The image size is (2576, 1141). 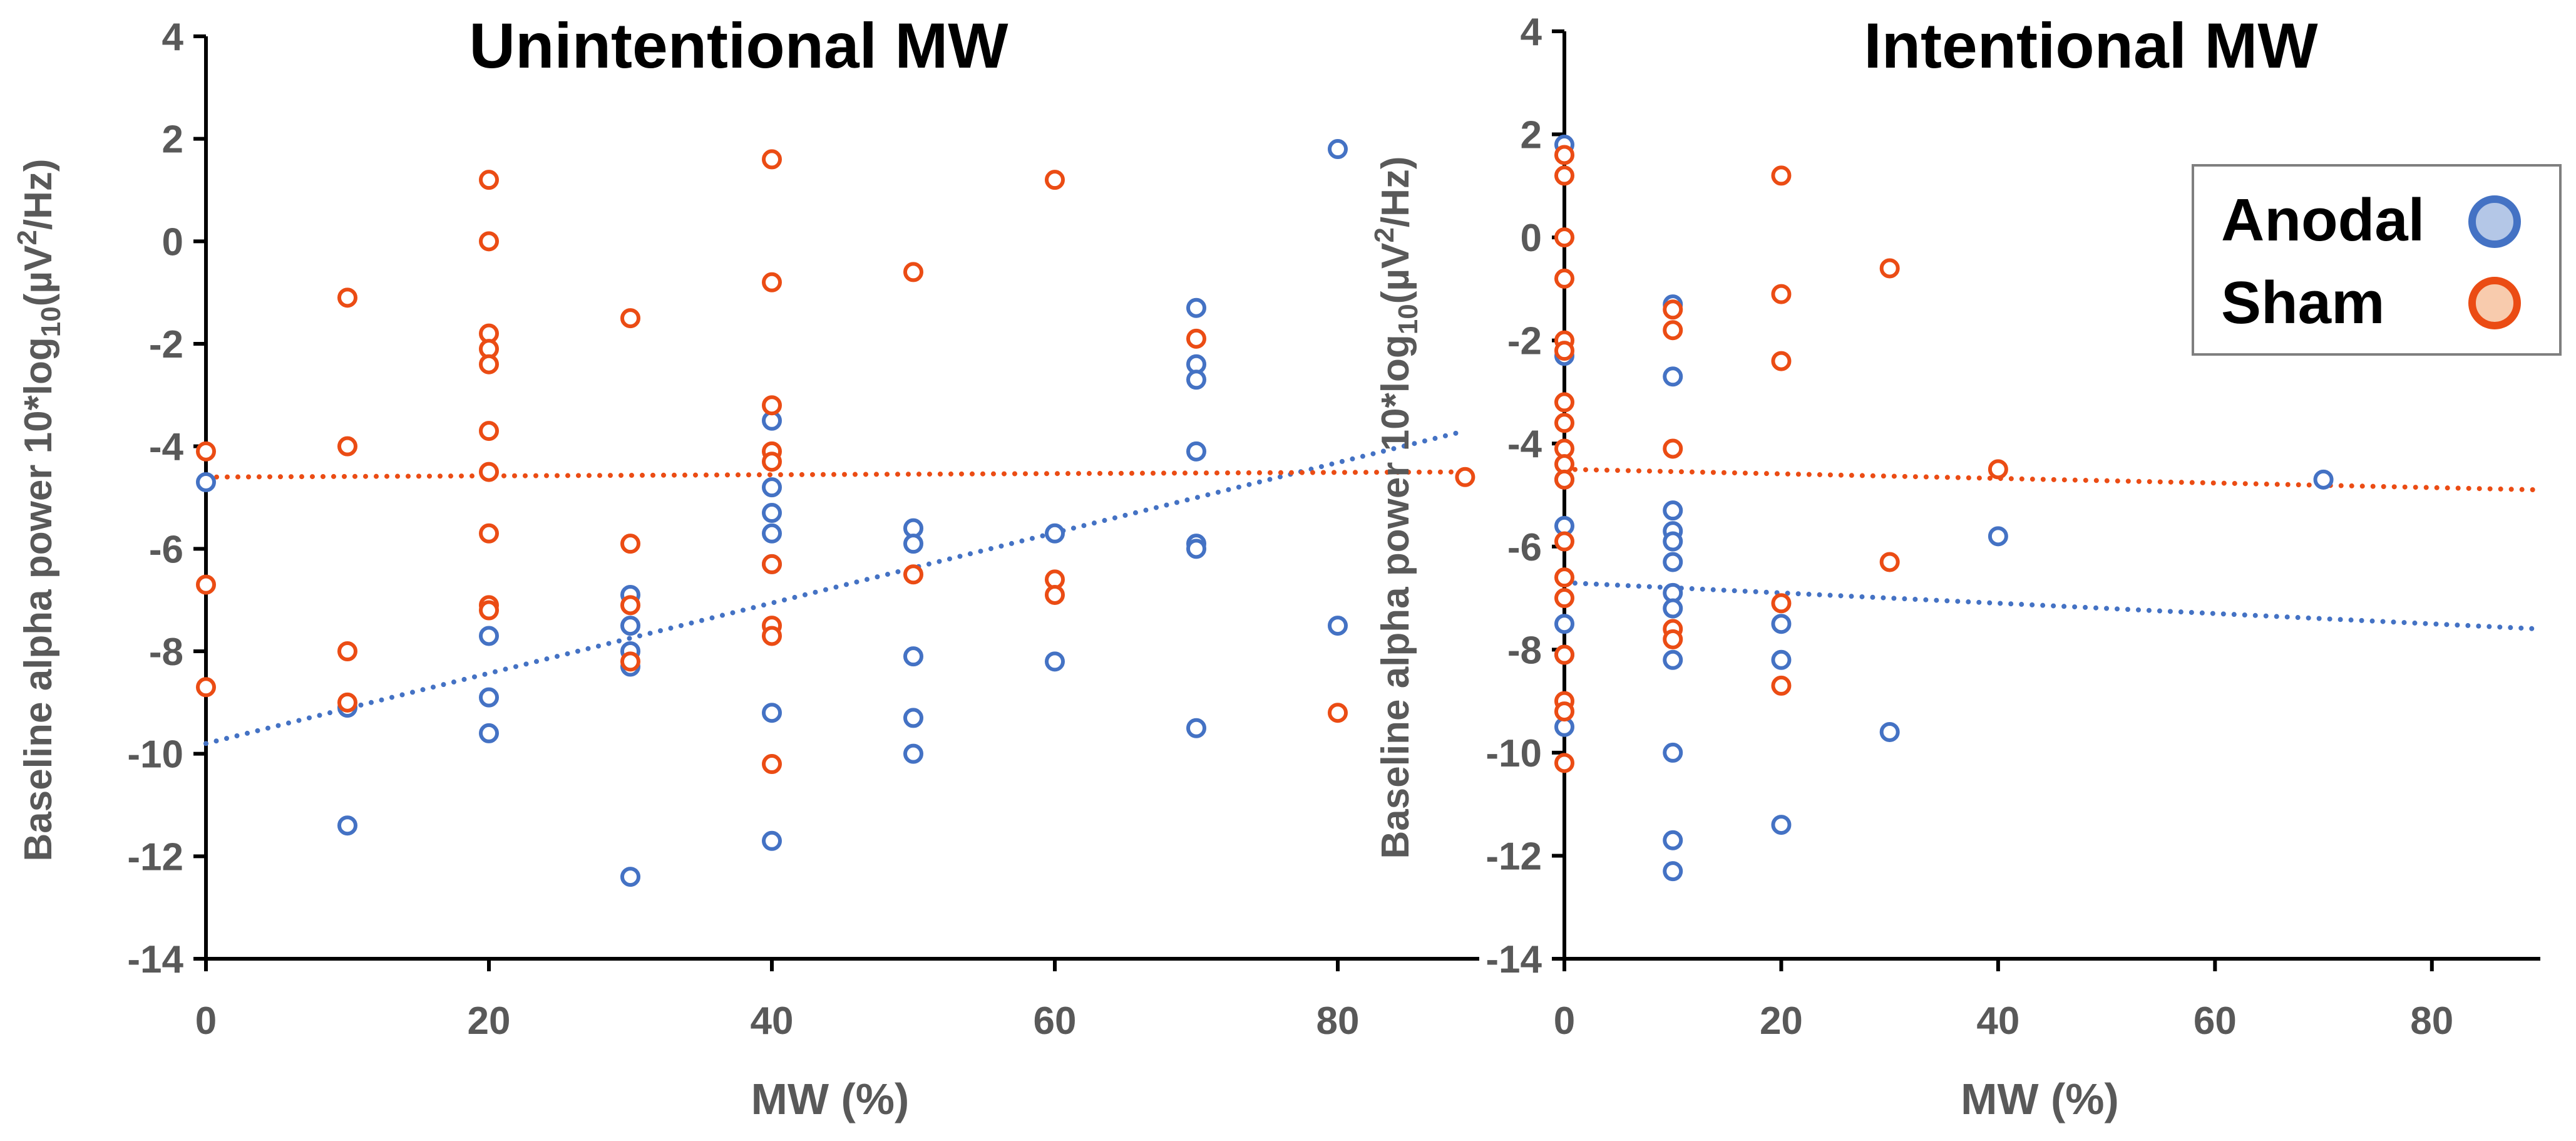 I want to click on y-tick-label: 0, so click(x=1531, y=238).